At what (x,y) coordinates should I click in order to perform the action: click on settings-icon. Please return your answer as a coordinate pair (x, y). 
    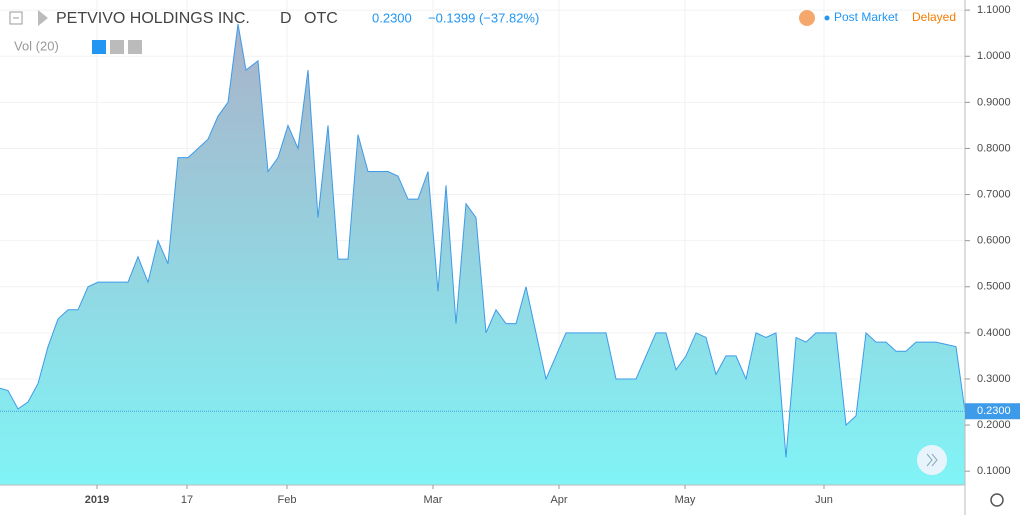
    Looking at the image, I should click on (997, 500).